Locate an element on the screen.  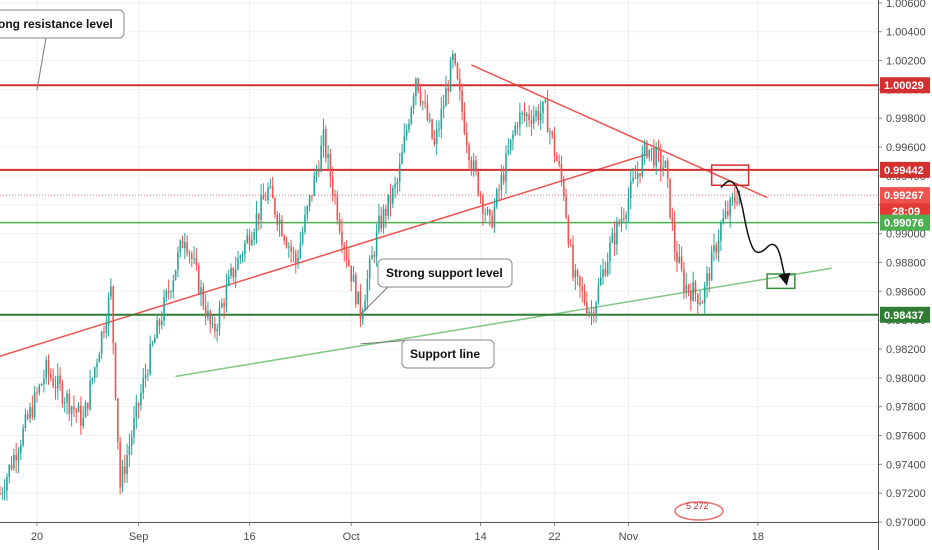
y-tick-label: 0.97000 is located at coordinates (906, 523).